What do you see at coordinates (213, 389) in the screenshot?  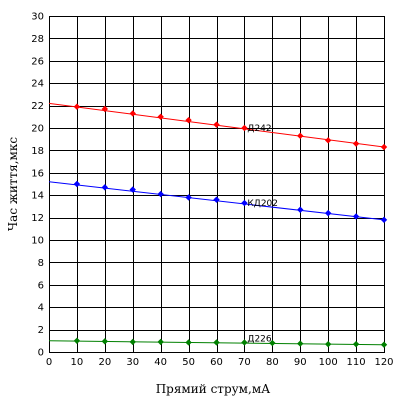 I see `x-axis-title: Прямий струм,мА` at bounding box center [213, 389].